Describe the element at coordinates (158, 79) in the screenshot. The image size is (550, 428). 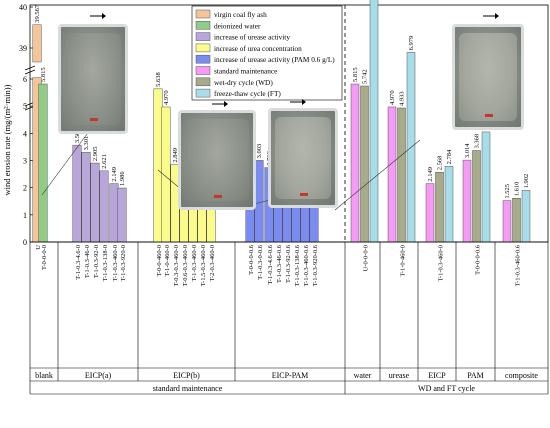
I see `data-label: 5.638` at that location.